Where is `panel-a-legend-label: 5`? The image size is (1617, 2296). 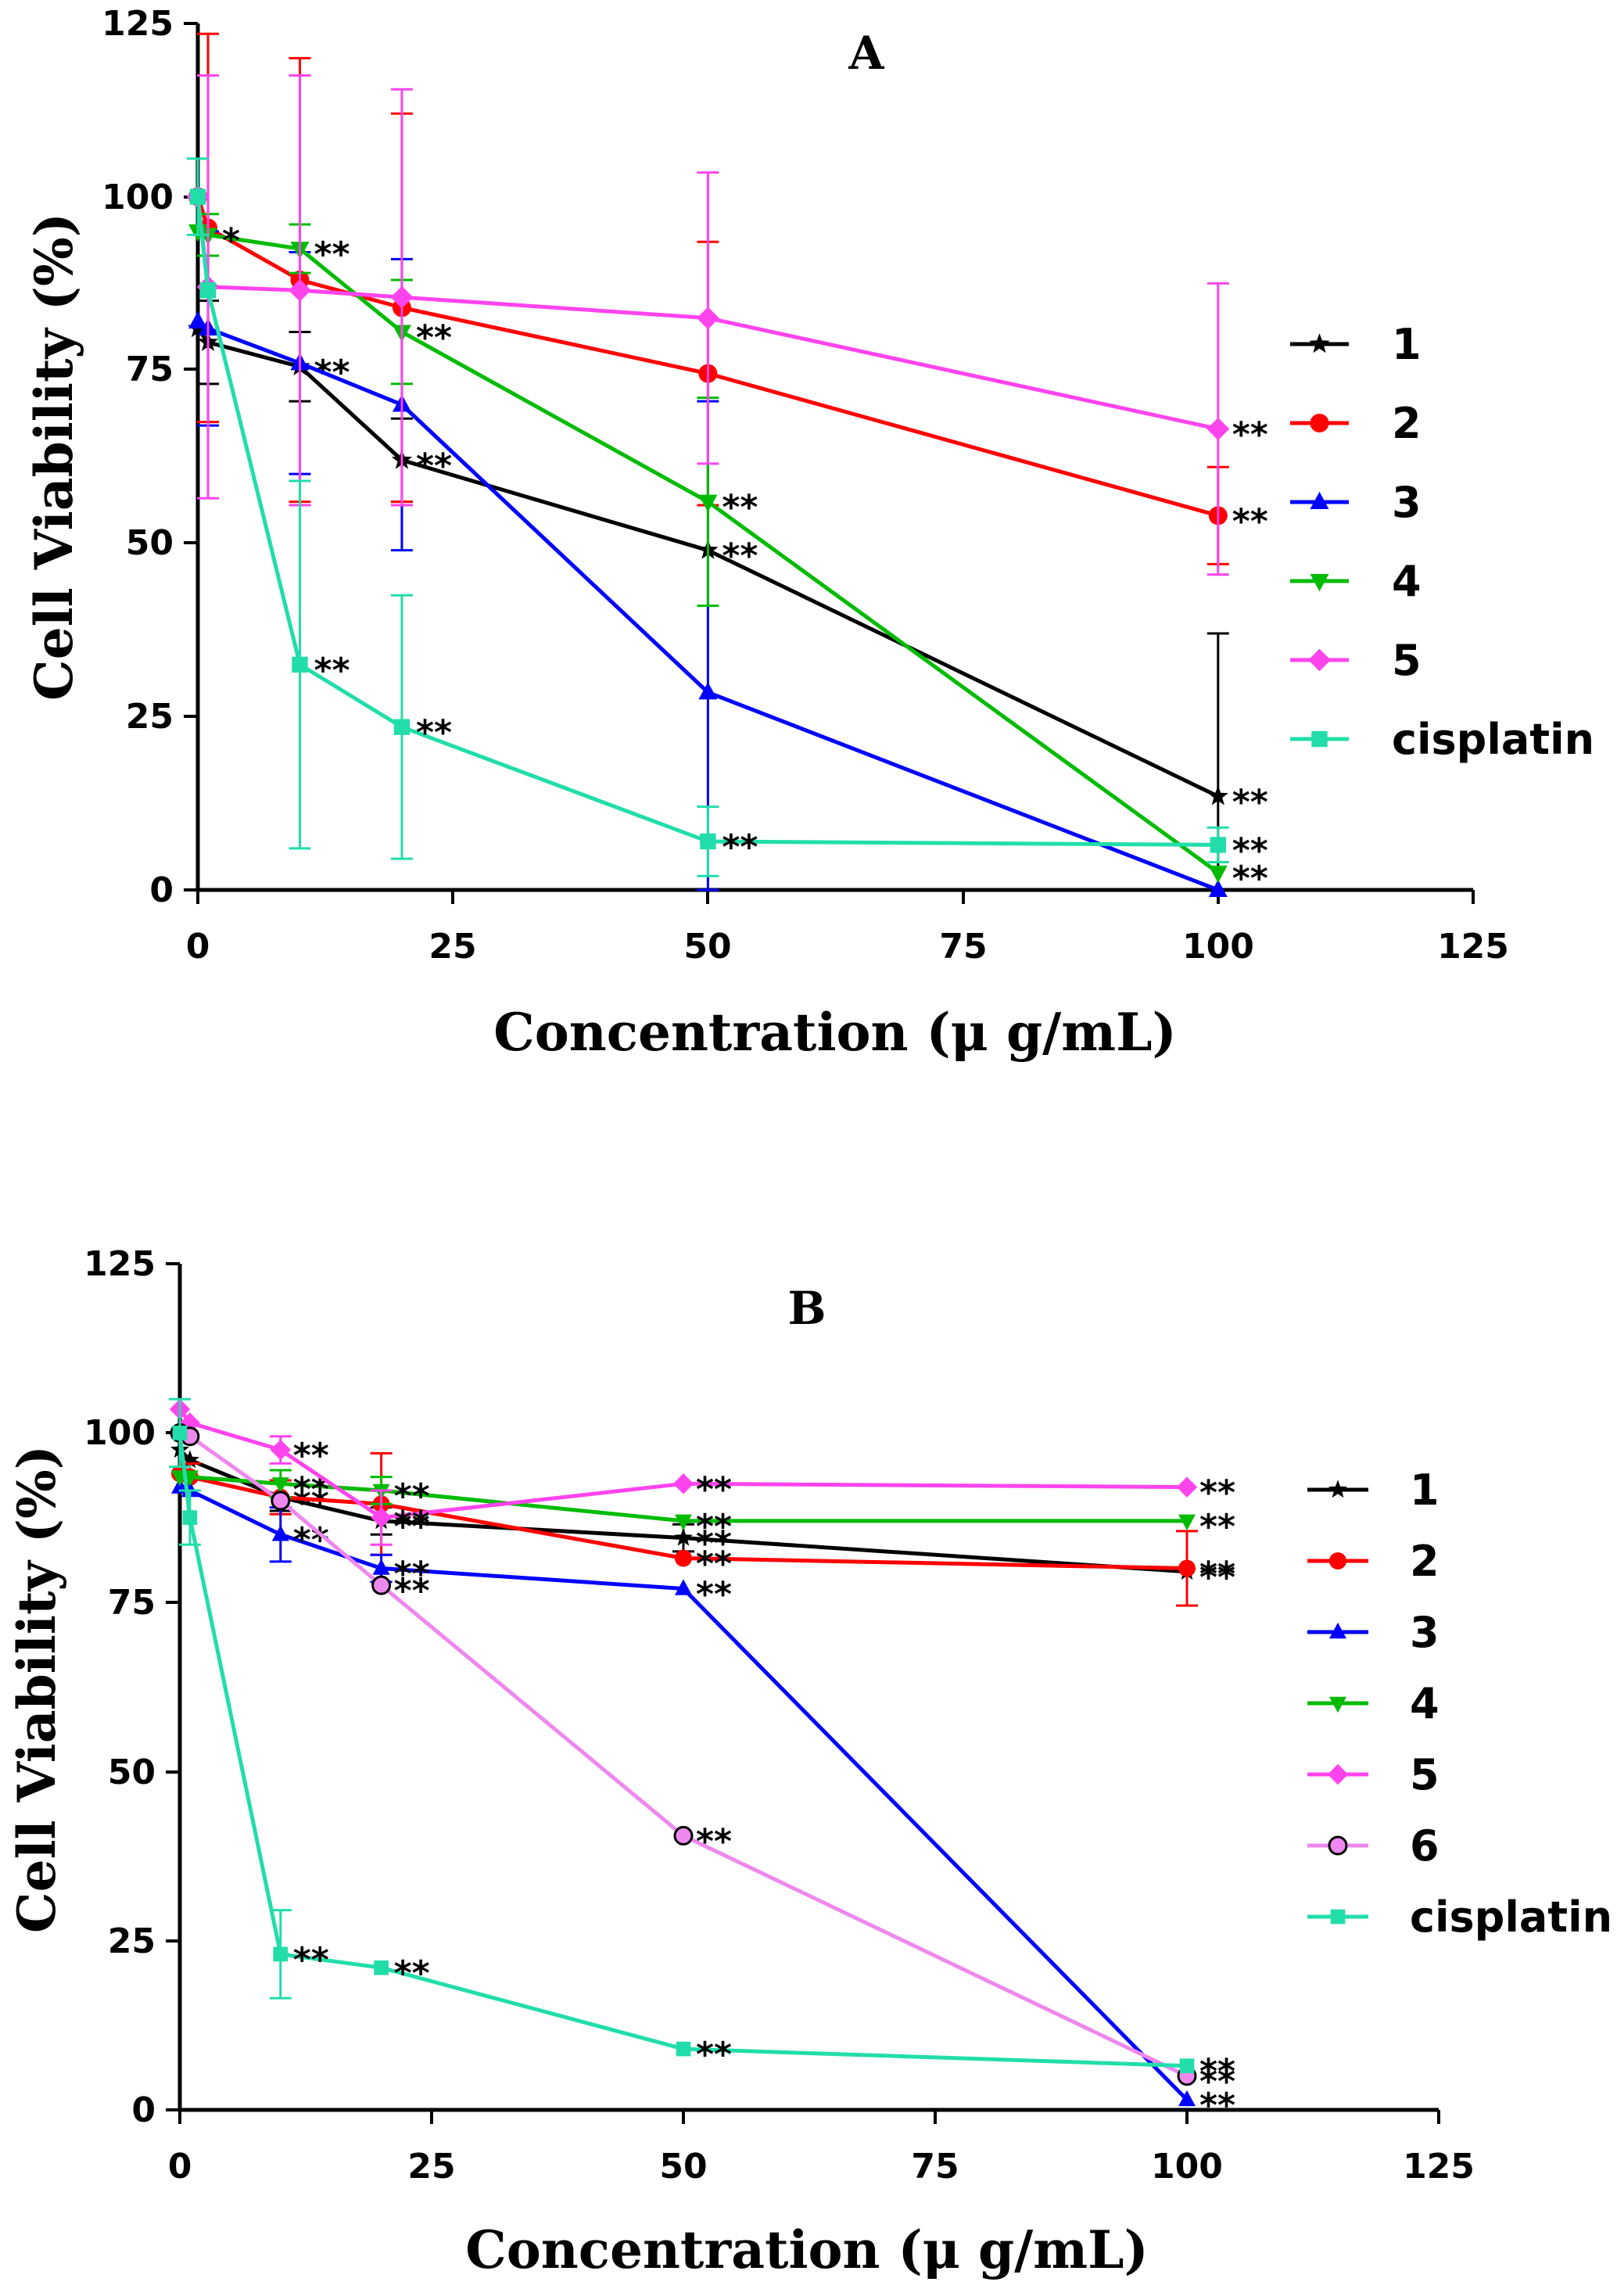 panel-a-legend-label: 5 is located at coordinates (1407, 660).